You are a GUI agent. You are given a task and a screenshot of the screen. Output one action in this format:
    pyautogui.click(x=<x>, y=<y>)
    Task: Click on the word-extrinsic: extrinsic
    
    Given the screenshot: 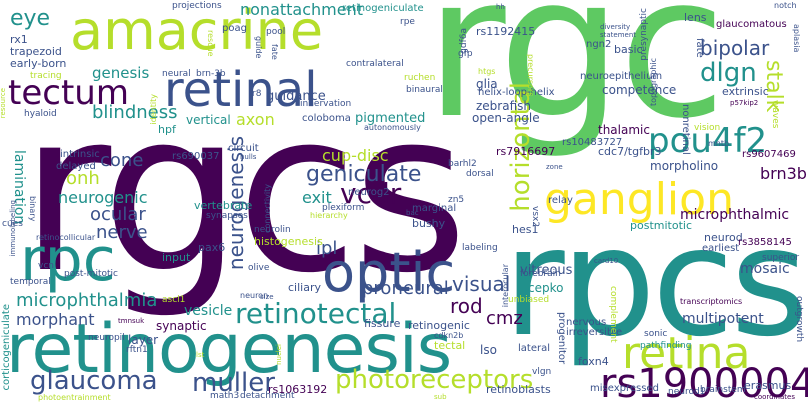 What is the action you would take?
    pyautogui.click(x=745, y=91)
    